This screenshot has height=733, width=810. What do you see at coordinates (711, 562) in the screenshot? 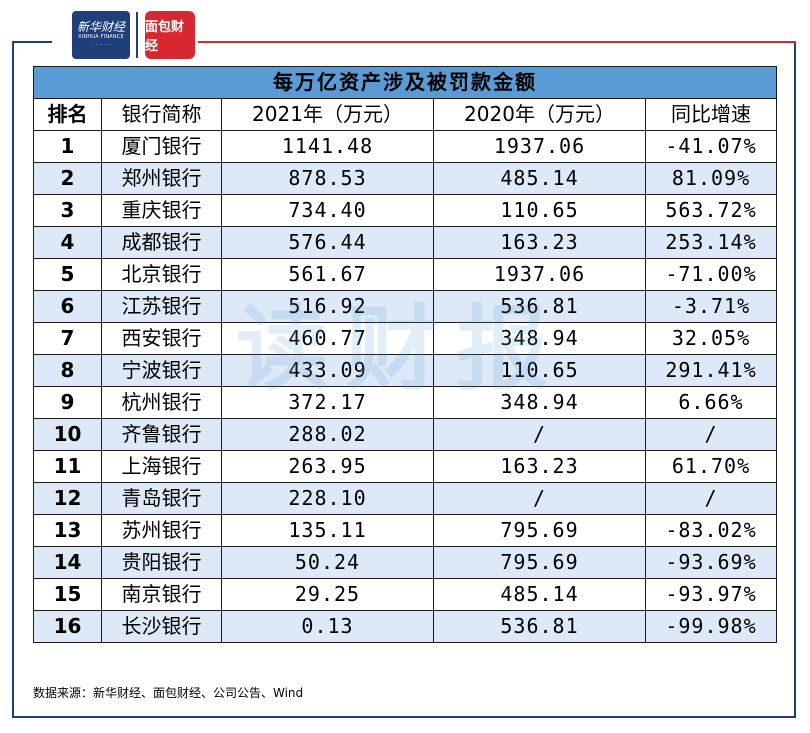
I see `growth-cell: -93.69%` at bounding box center [711, 562].